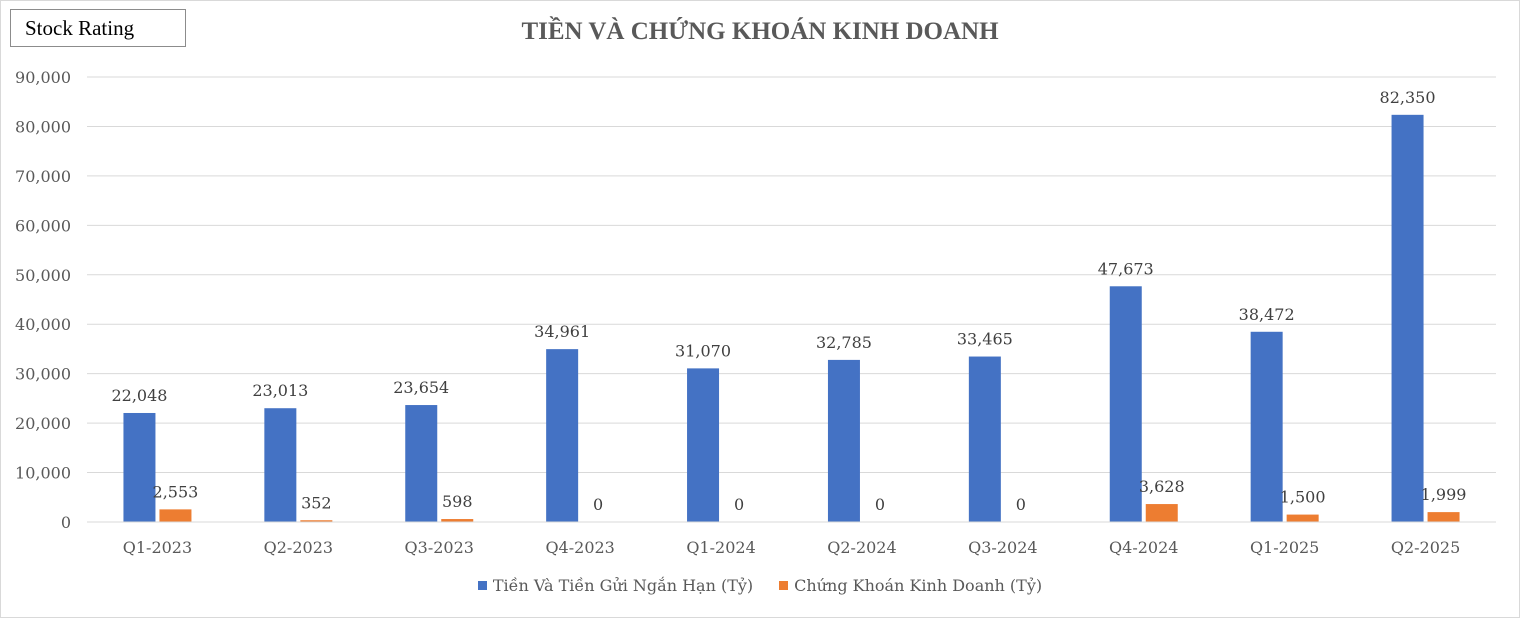 This screenshot has width=1520, height=618. Describe the element at coordinates (1408, 97) in the screenshot. I see `data-label-cash: 82,350` at that location.